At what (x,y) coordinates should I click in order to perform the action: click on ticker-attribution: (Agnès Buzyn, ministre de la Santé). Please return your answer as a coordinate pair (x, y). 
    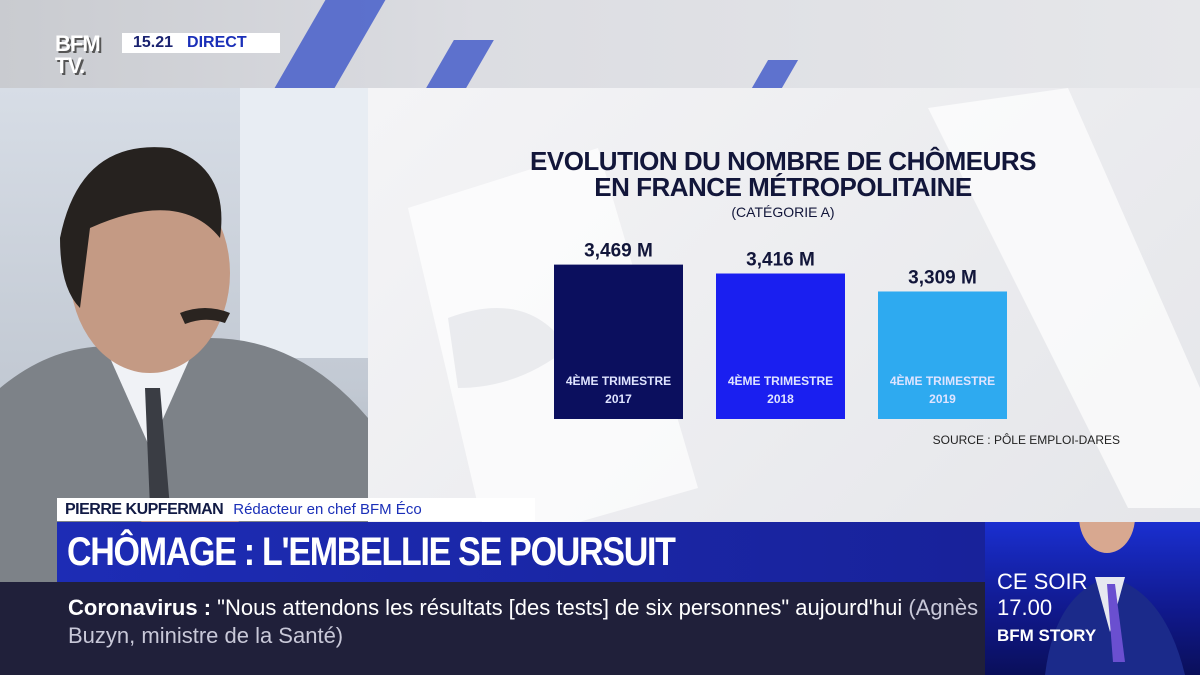
    Looking at the image, I should click on (523, 621).